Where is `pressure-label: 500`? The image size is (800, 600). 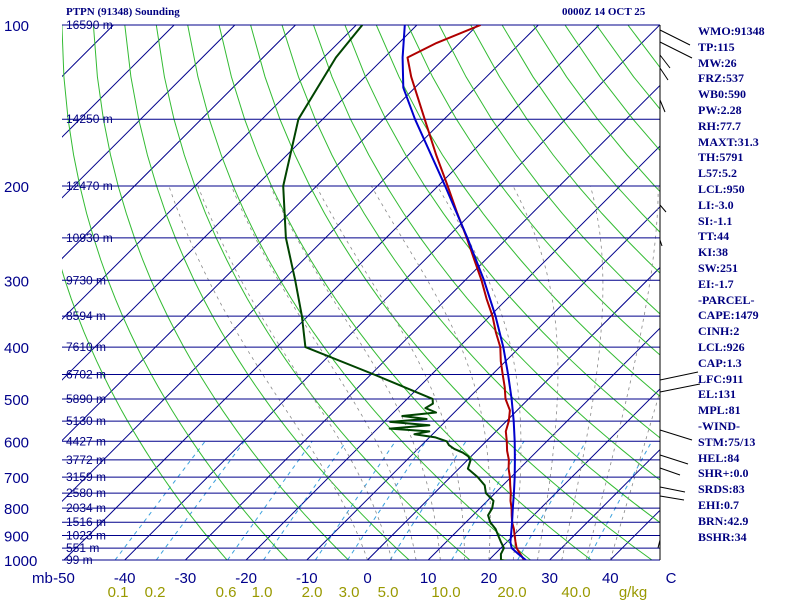
pressure-label: 500 is located at coordinates (16, 400).